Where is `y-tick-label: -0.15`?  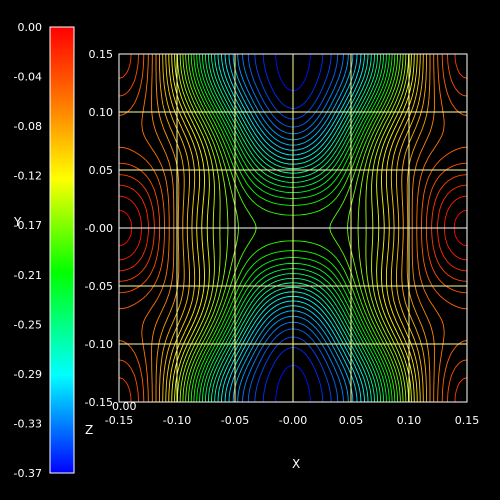 y-tick-label: -0.15 is located at coordinates (99, 402).